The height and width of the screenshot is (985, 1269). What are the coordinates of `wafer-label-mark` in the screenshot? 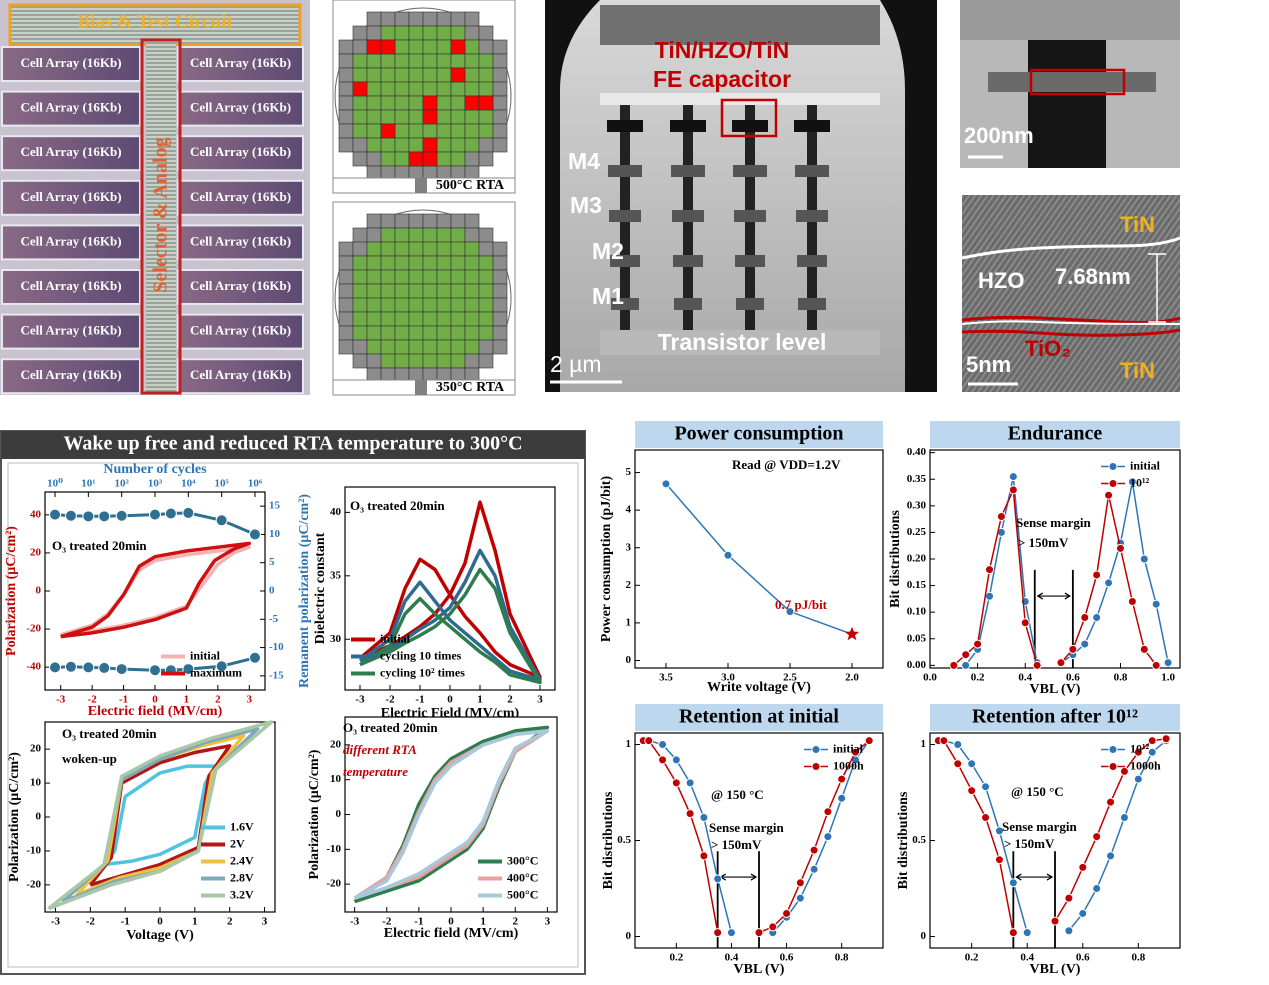 It's located at (421, 387).